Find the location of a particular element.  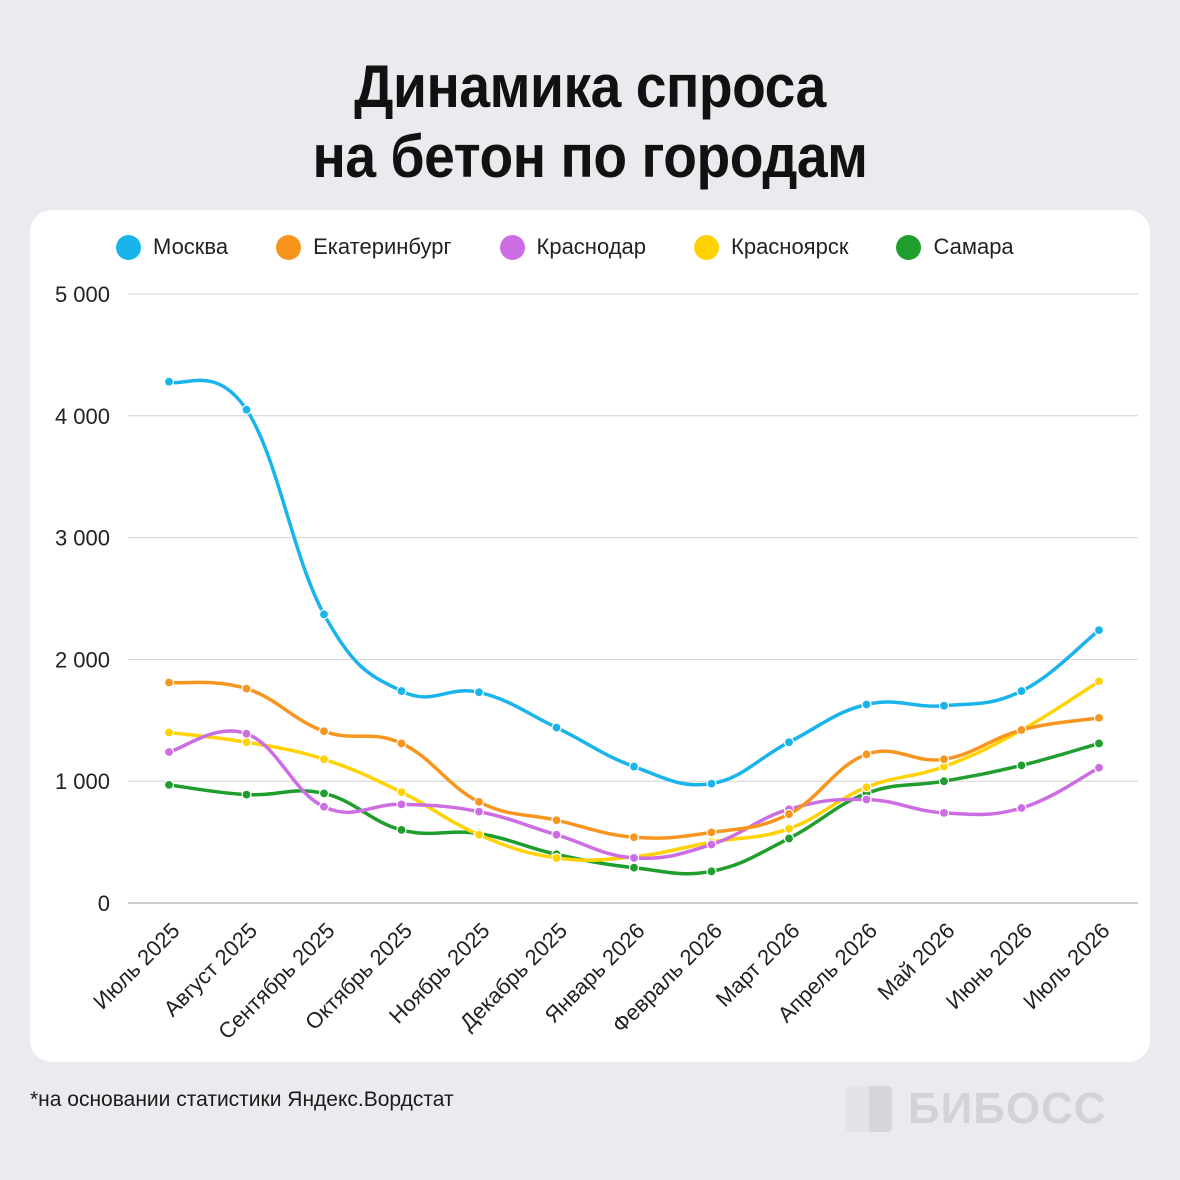

y-tick-label: 0 is located at coordinates (104, 903).